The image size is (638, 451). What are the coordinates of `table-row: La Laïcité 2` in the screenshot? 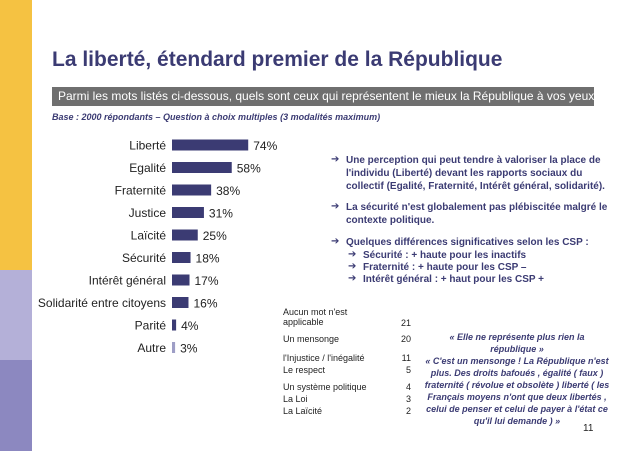 It's located at (347, 412).